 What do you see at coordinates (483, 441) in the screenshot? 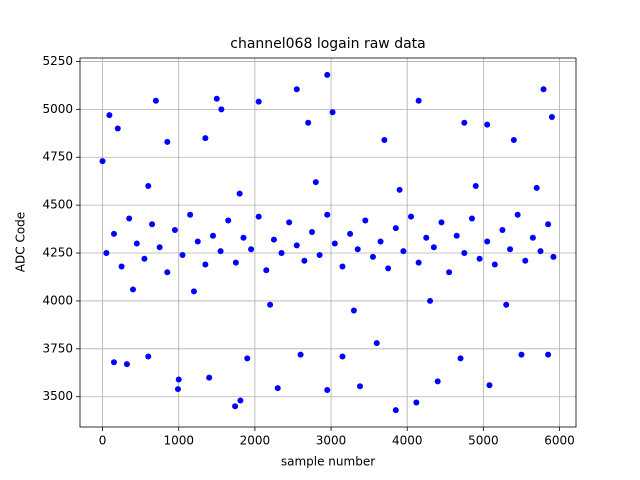
I see `x-tick-label: 5000` at bounding box center [483, 441].